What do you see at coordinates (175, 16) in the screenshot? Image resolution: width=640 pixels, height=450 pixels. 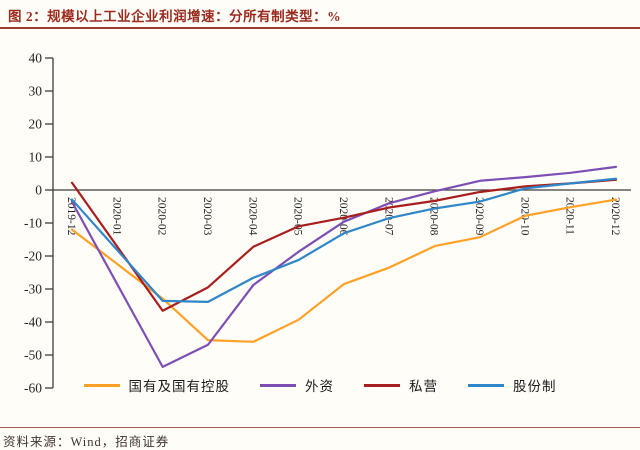 I see `figure-title: 图 2：规模以上工业企业利润增速：分所有制类型：%` at bounding box center [175, 16].